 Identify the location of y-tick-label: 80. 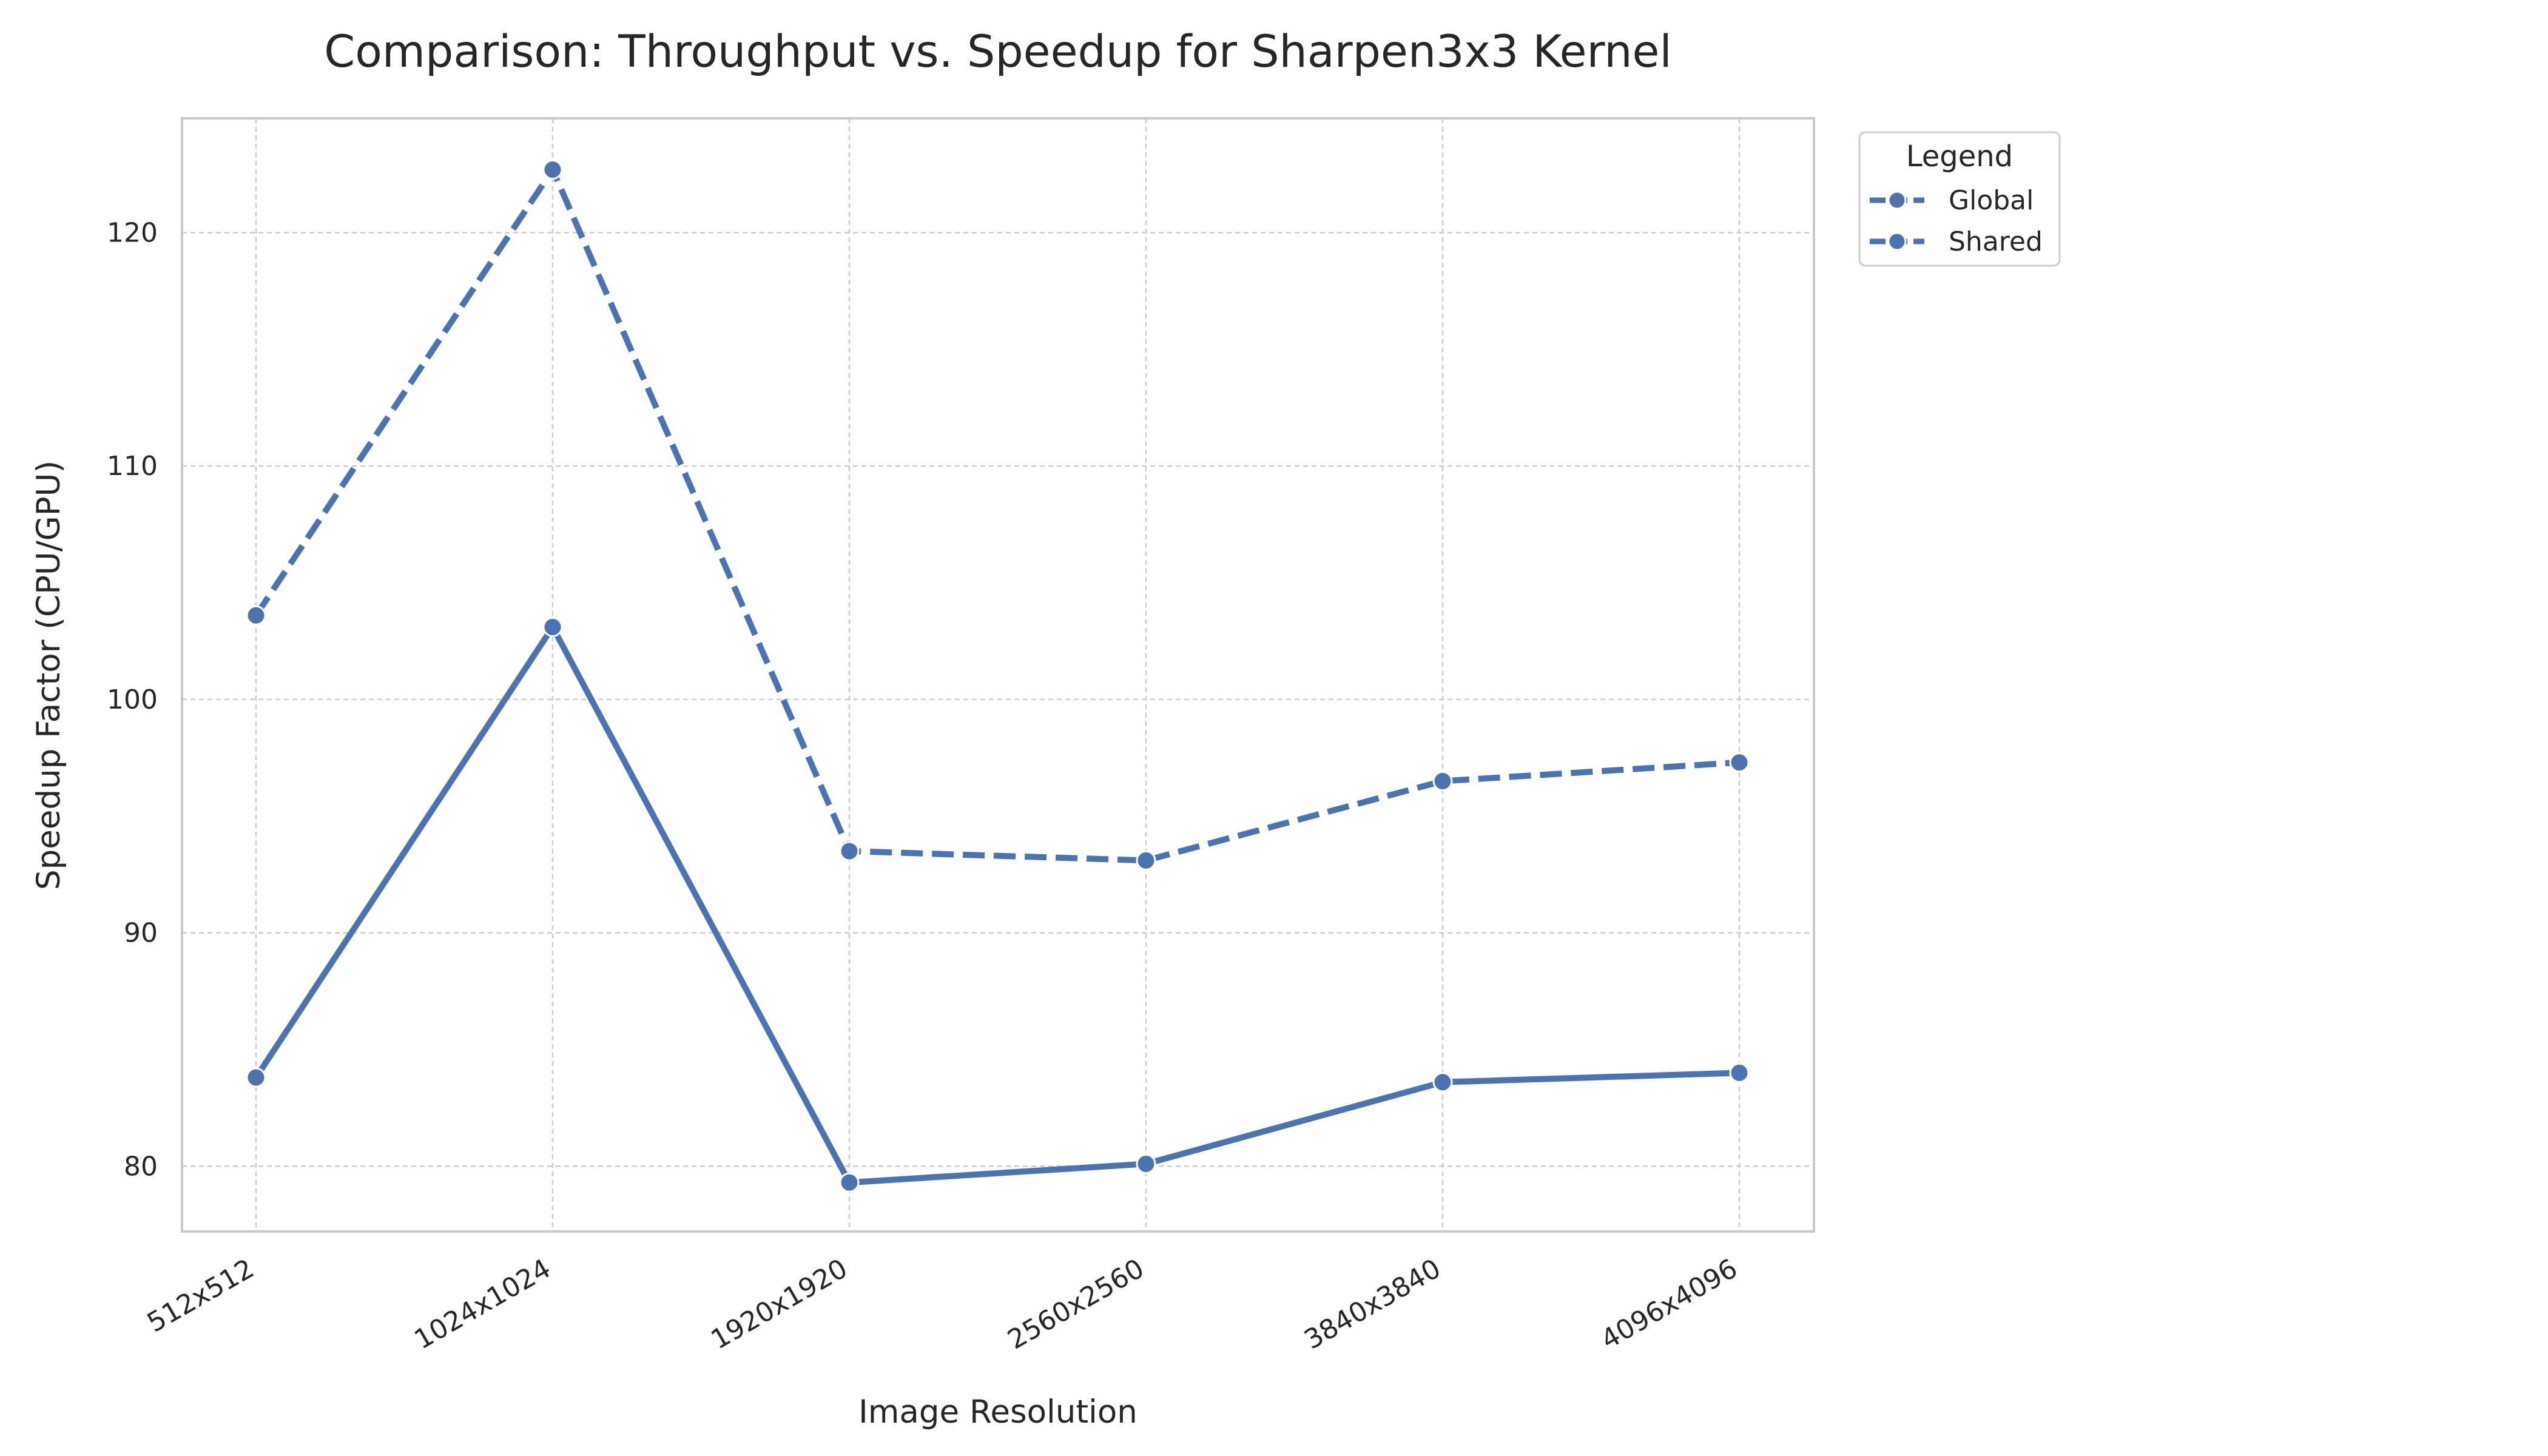
(141, 1166).